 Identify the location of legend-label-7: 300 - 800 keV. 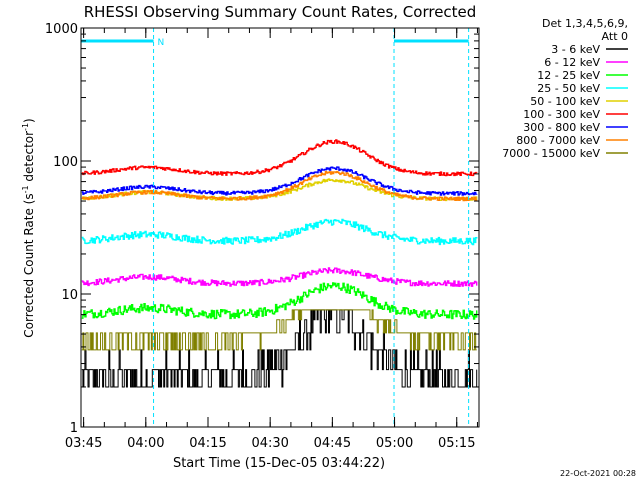
(561, 127).